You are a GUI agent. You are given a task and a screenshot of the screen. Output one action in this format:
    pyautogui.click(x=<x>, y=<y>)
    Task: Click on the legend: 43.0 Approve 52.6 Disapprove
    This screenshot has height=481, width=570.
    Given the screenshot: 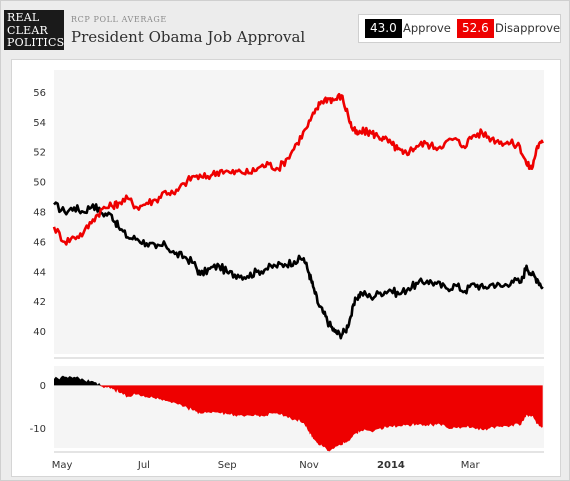 What is the action you would take?
    pyautogui.click(x=459, y=28)
    